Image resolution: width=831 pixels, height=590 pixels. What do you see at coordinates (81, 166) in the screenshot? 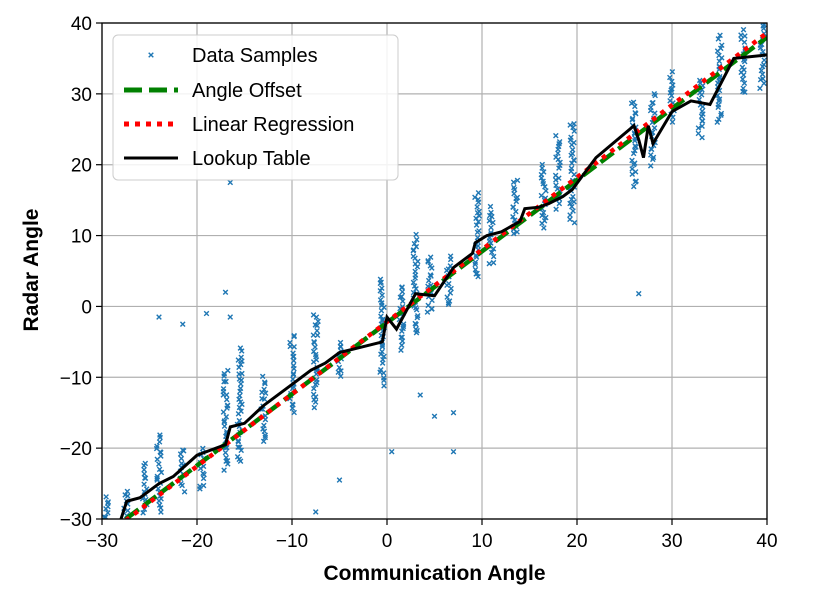
I see `y-tick-label: 20` at bounding box center [81, 166].